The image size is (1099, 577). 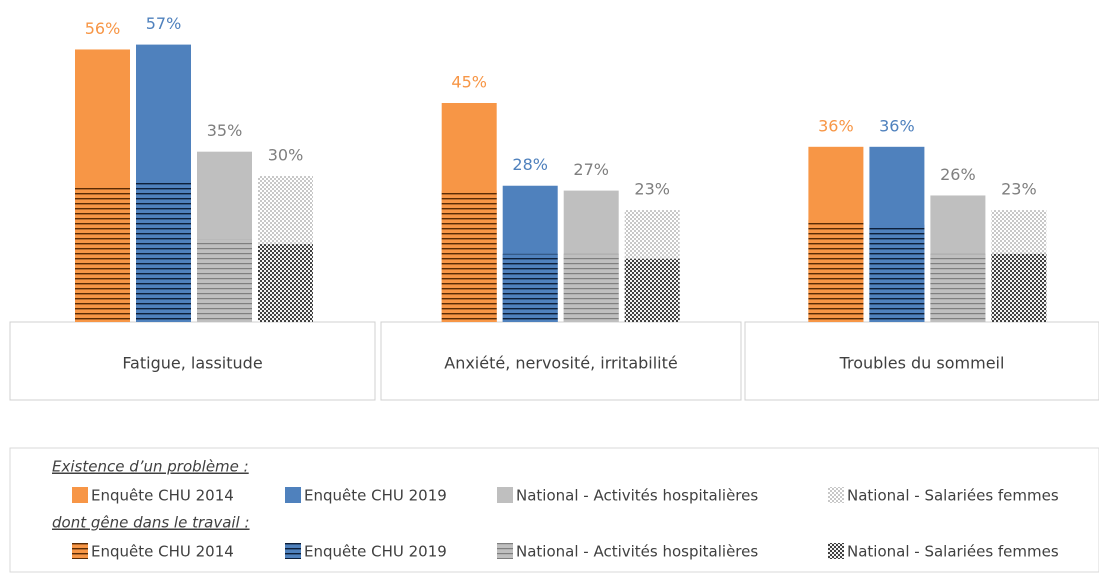 What do you see at coordinates (103, 28) in the screenshot?
I see `data-label: 56%` at bounding box center [103, 28].